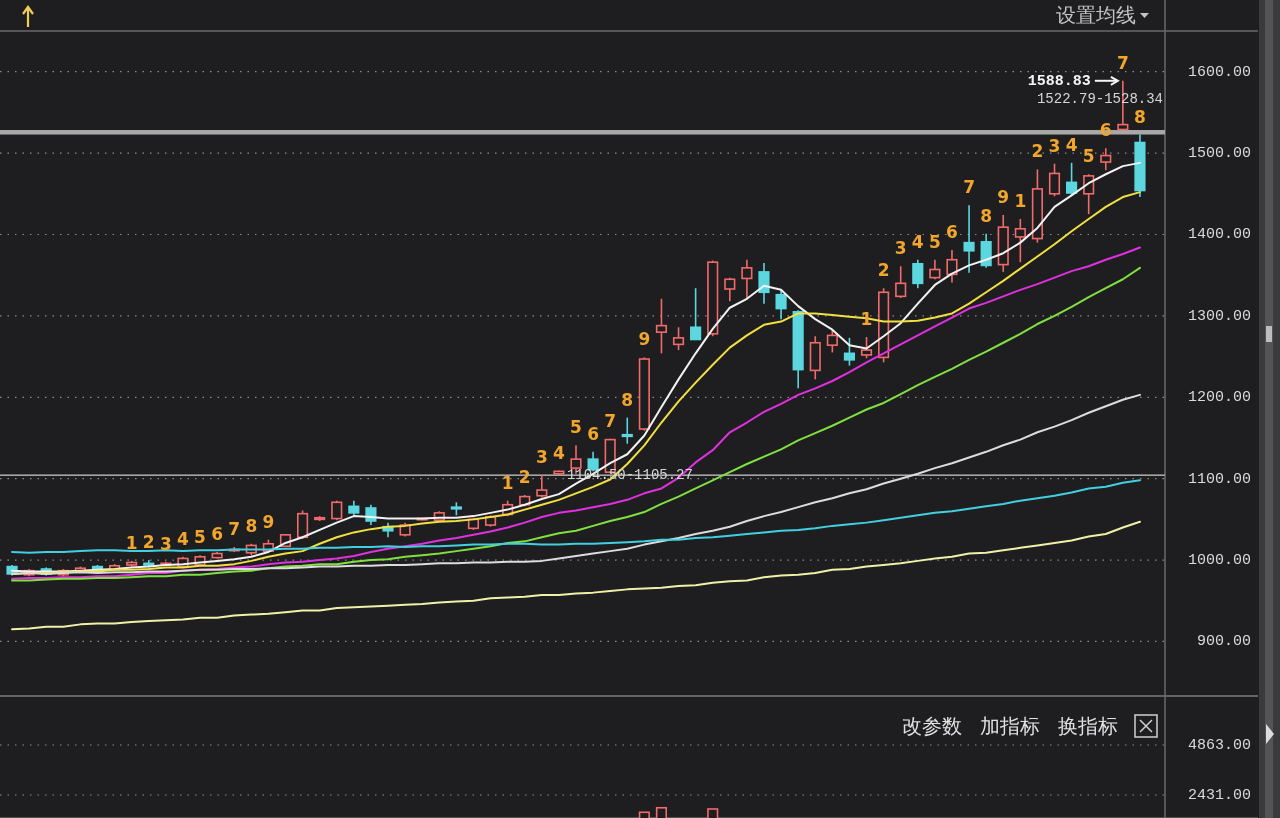 The image size is (1280, 818). What do you see at coordinates (1219, 153) in the screenshot?
I see `y-tick-label: 1500.00` at bounding box center [1219, 153].